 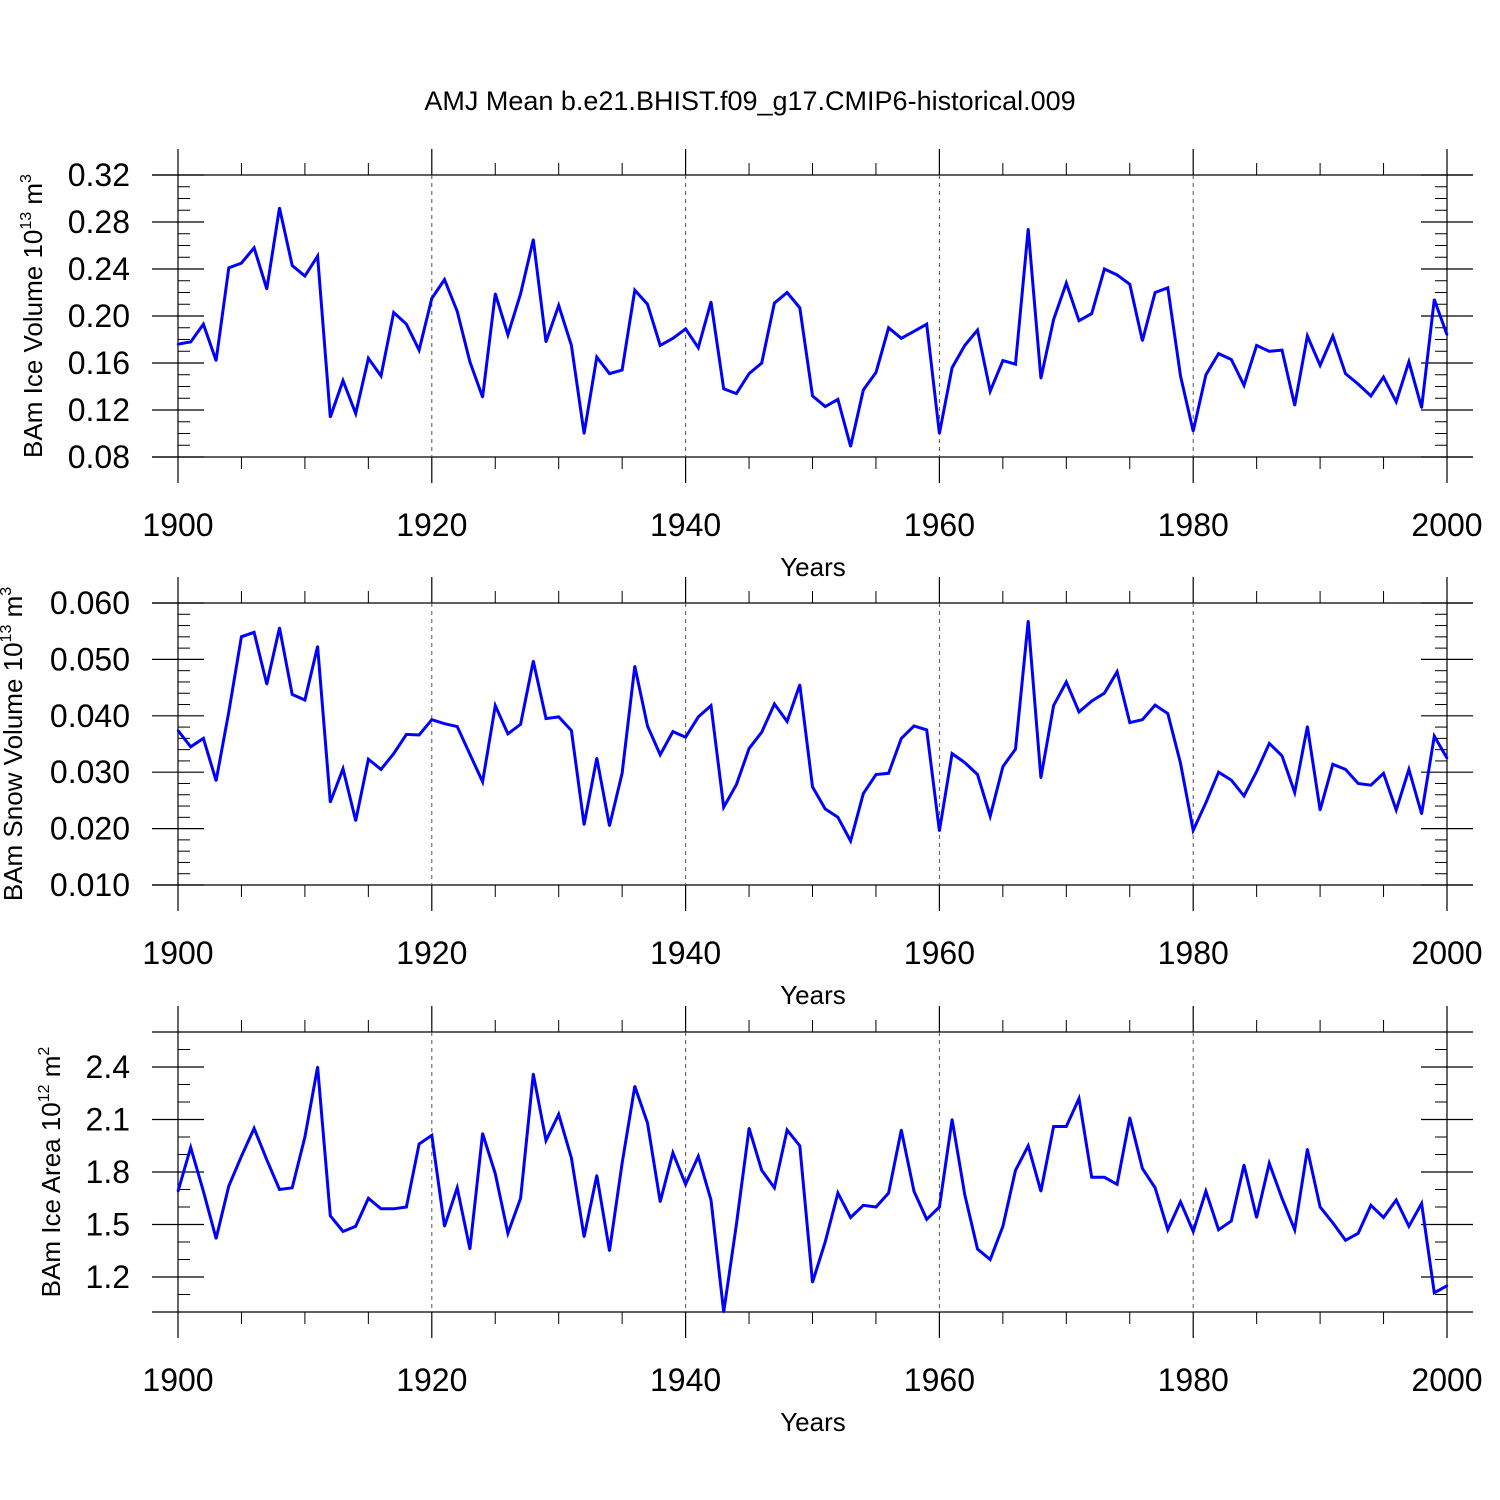 I want to click on x-tick-label: 1900, so click(x=177, y=525).